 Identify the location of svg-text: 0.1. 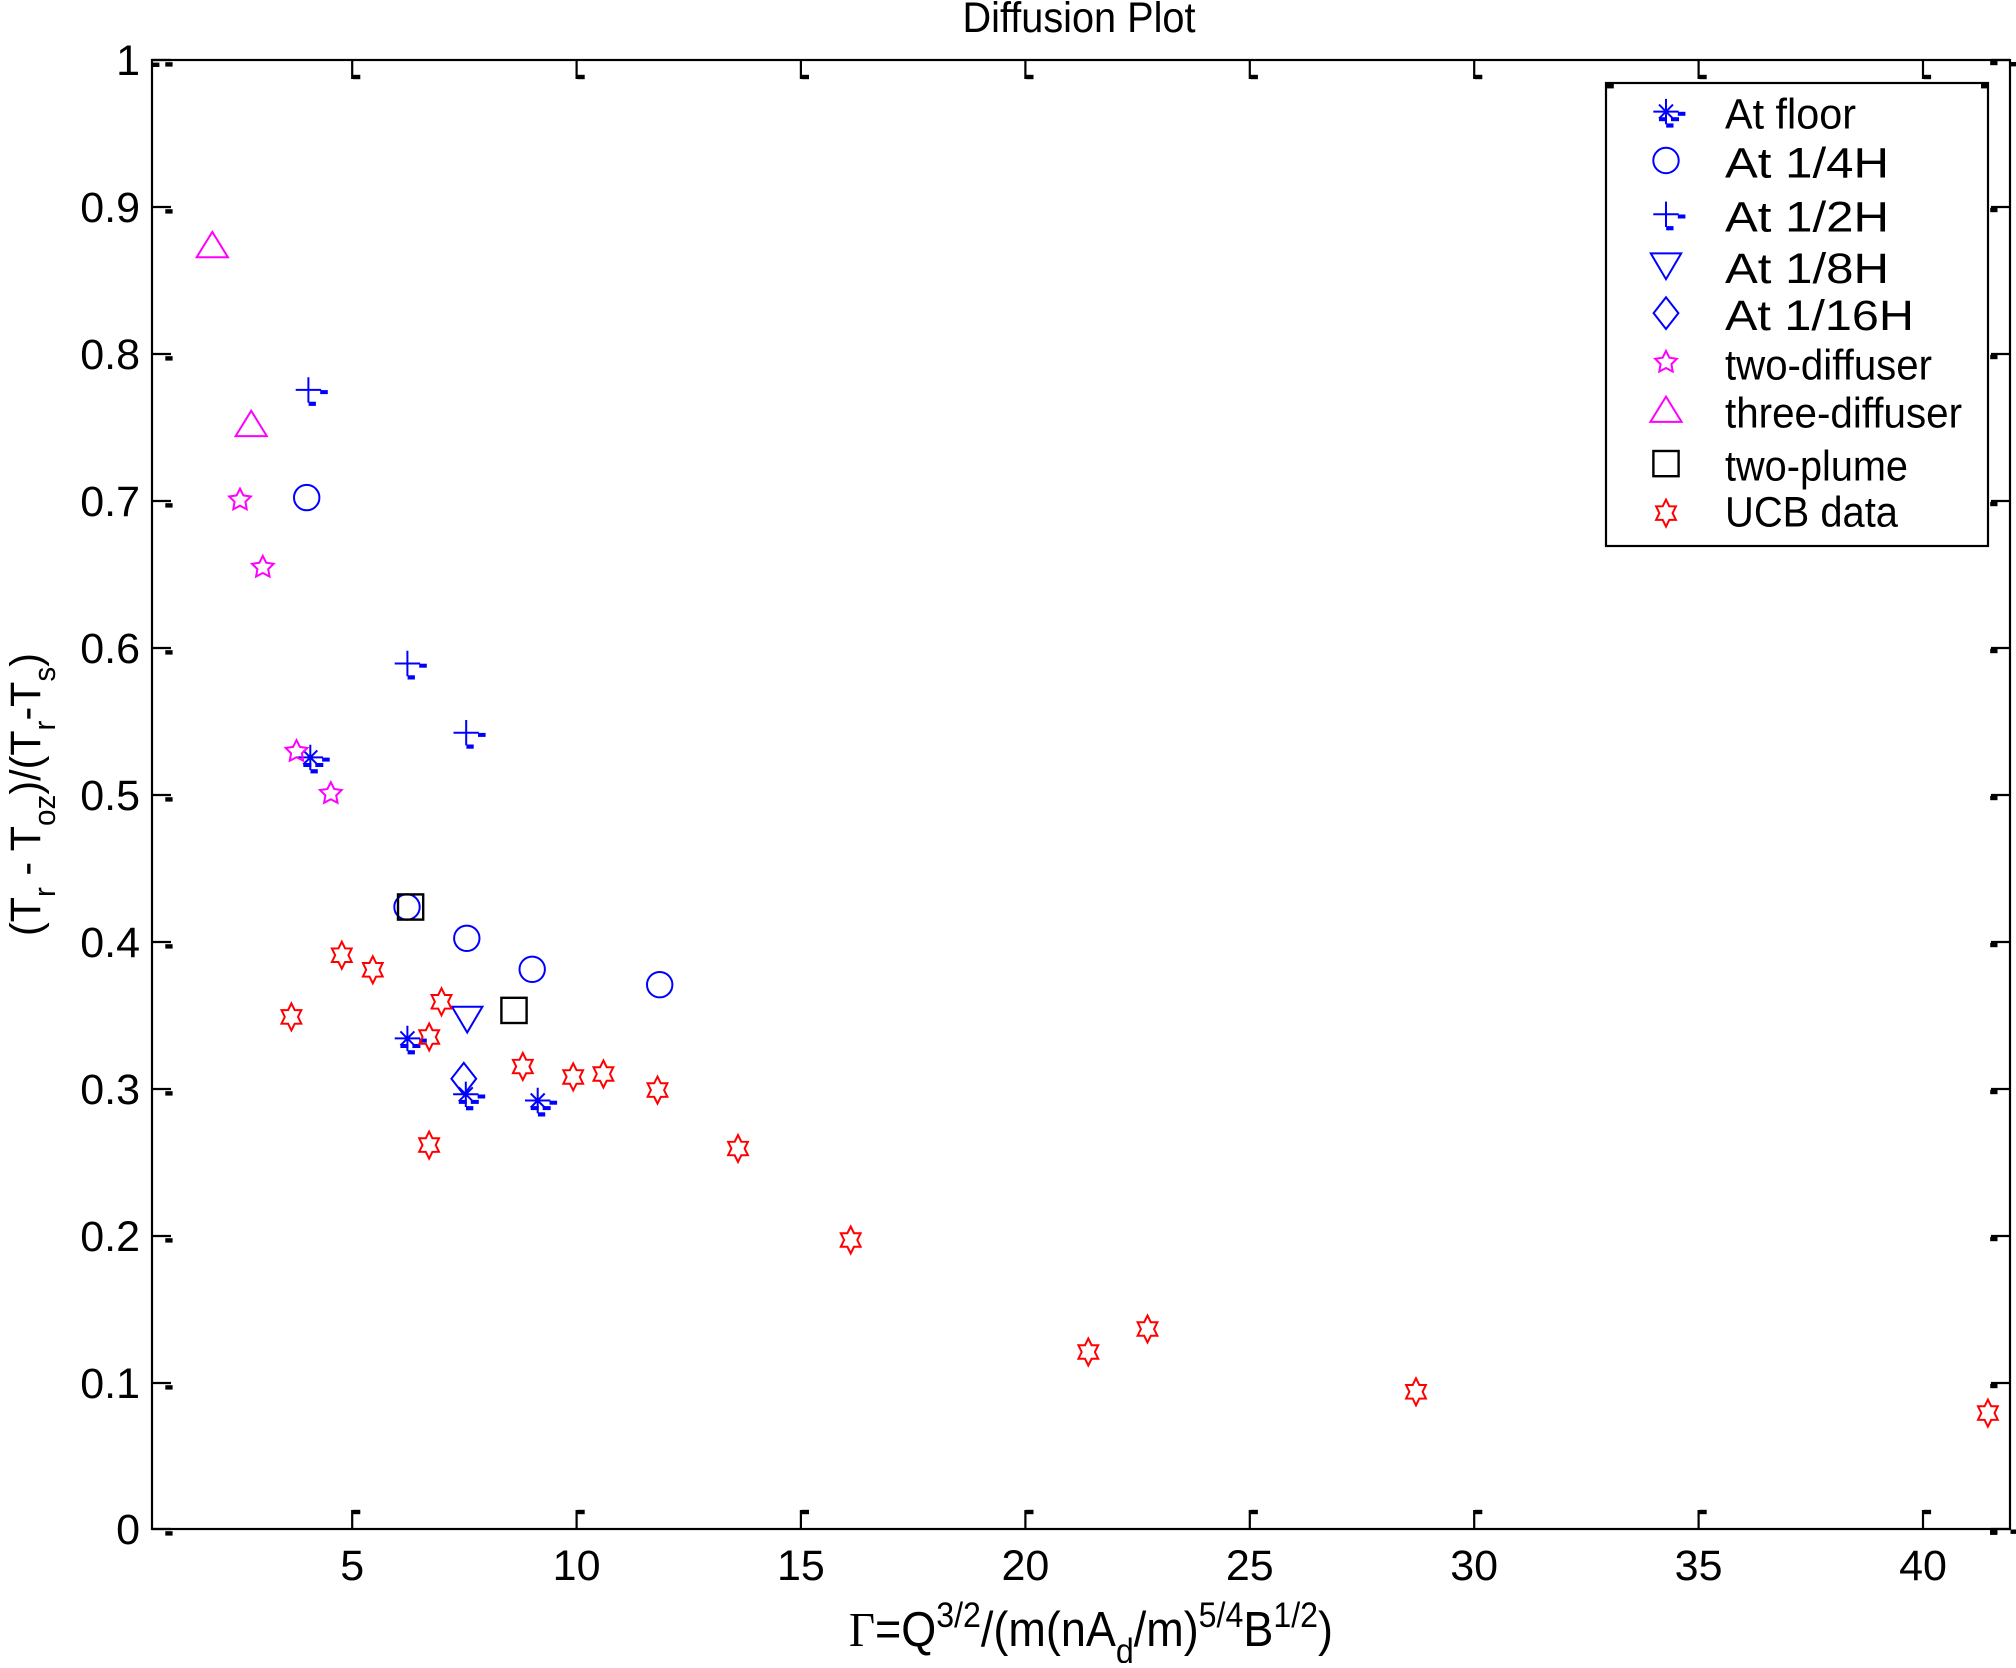
(110, 1384).